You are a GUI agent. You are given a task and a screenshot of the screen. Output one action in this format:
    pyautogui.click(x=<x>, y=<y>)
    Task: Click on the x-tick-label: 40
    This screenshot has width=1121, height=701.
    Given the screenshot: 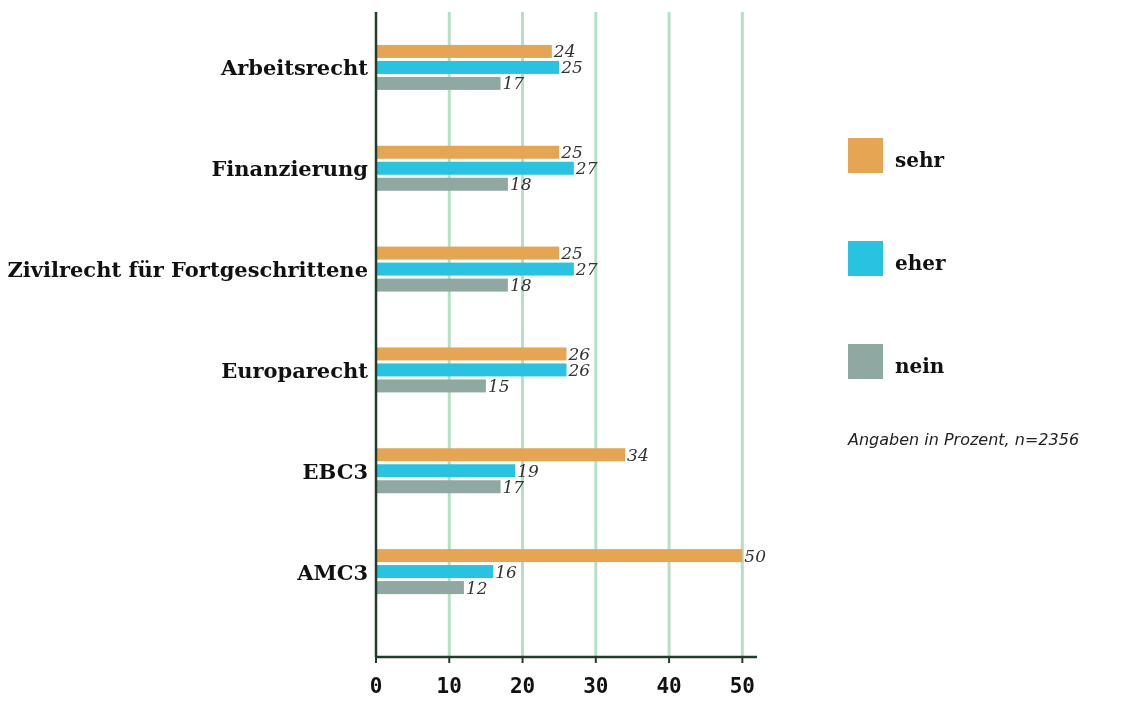 What is the action you would take?
    pyautogui.click(x=669, y=686)
    